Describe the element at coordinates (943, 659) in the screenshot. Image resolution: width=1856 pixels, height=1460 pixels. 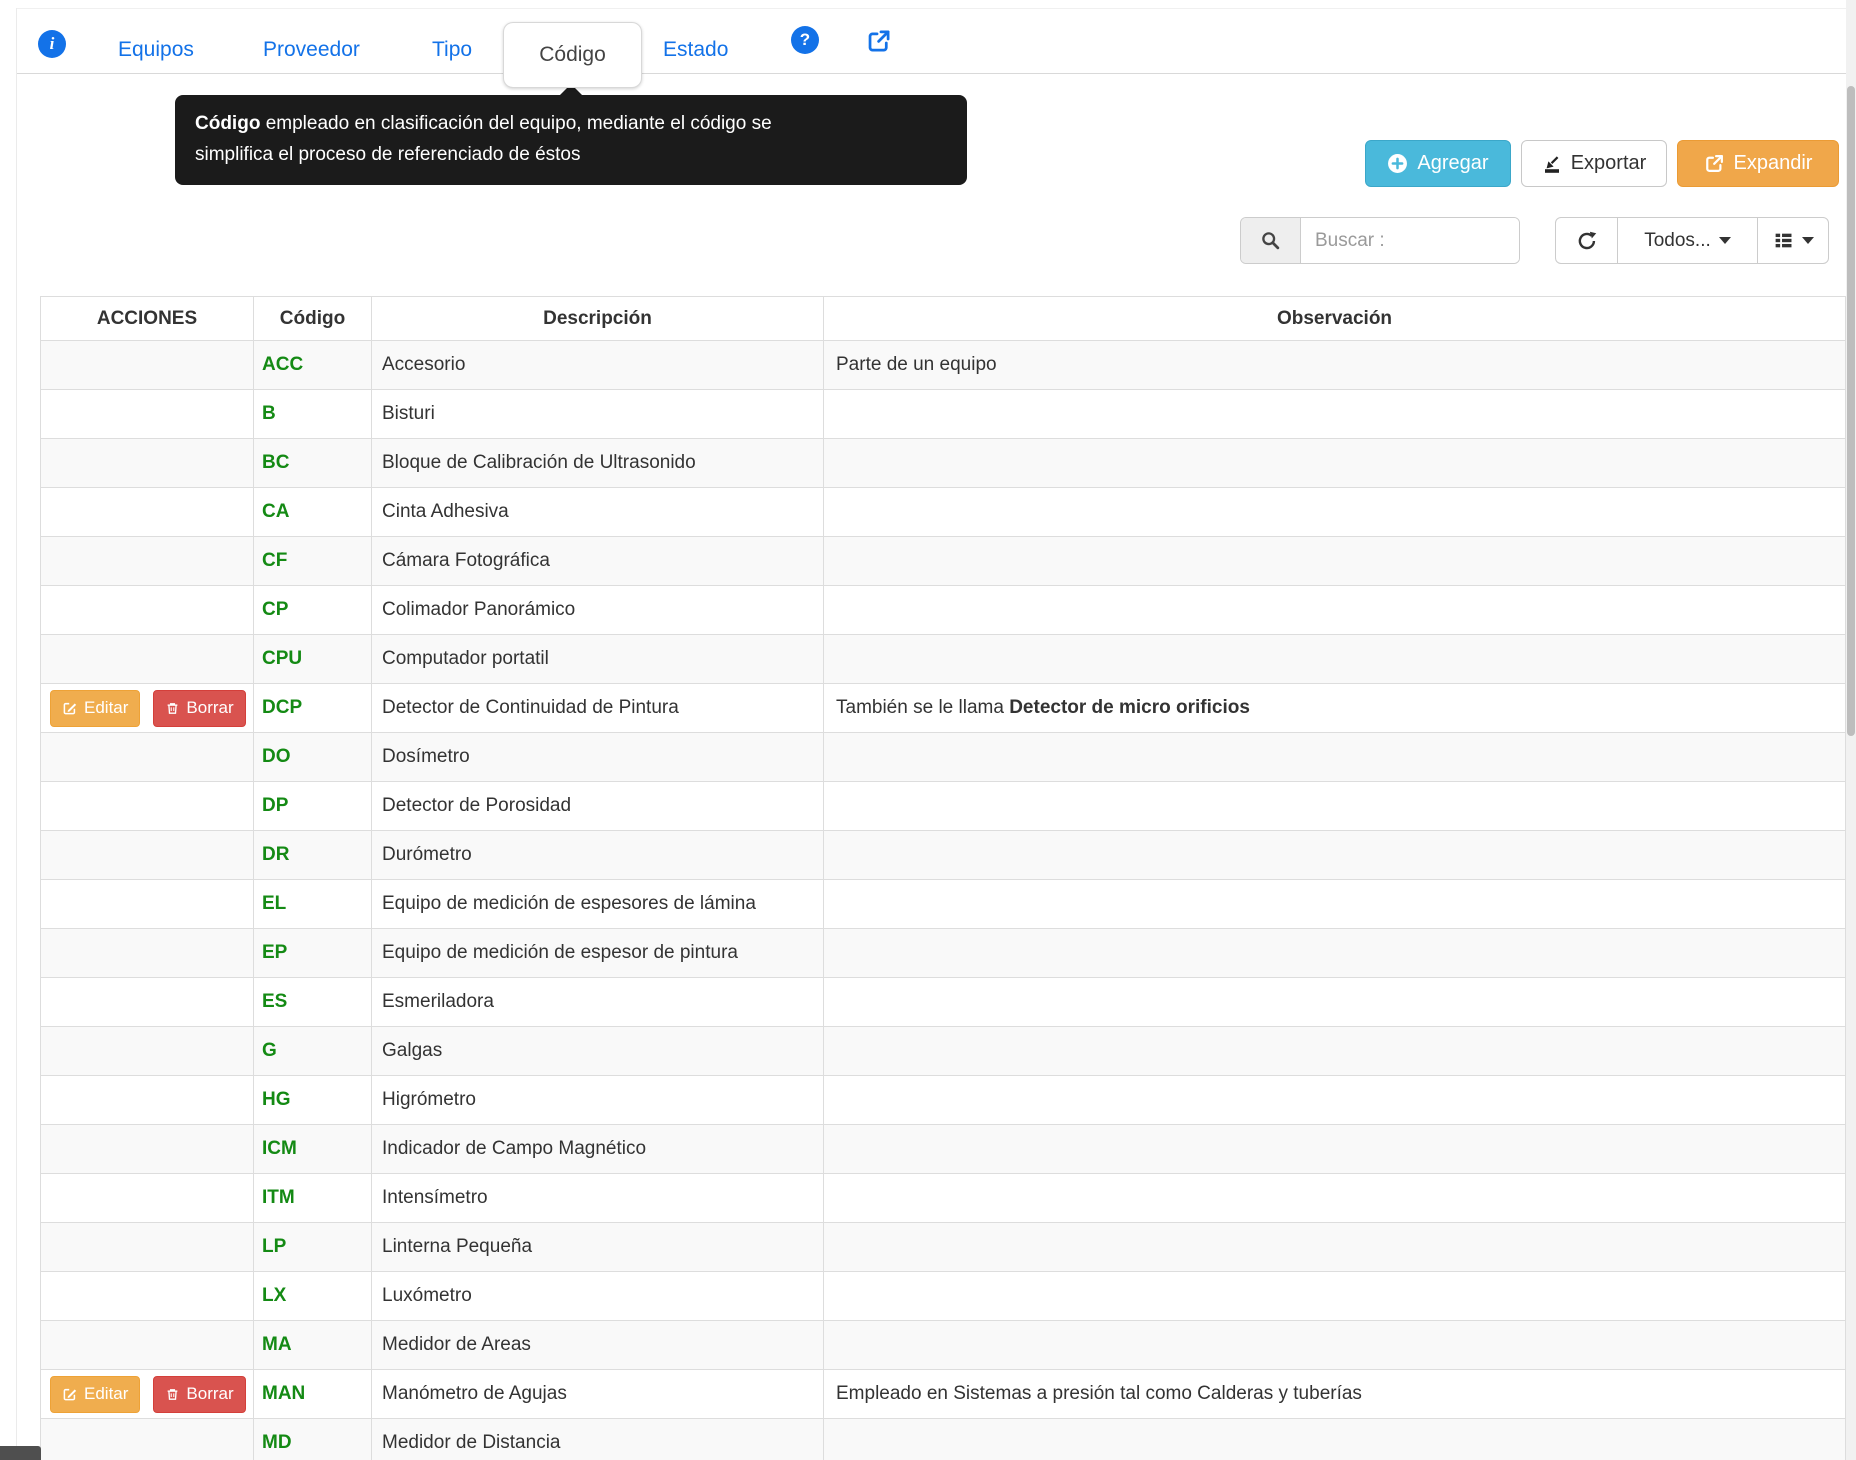
I see `table-row: CPU Computador portatil` at that location.